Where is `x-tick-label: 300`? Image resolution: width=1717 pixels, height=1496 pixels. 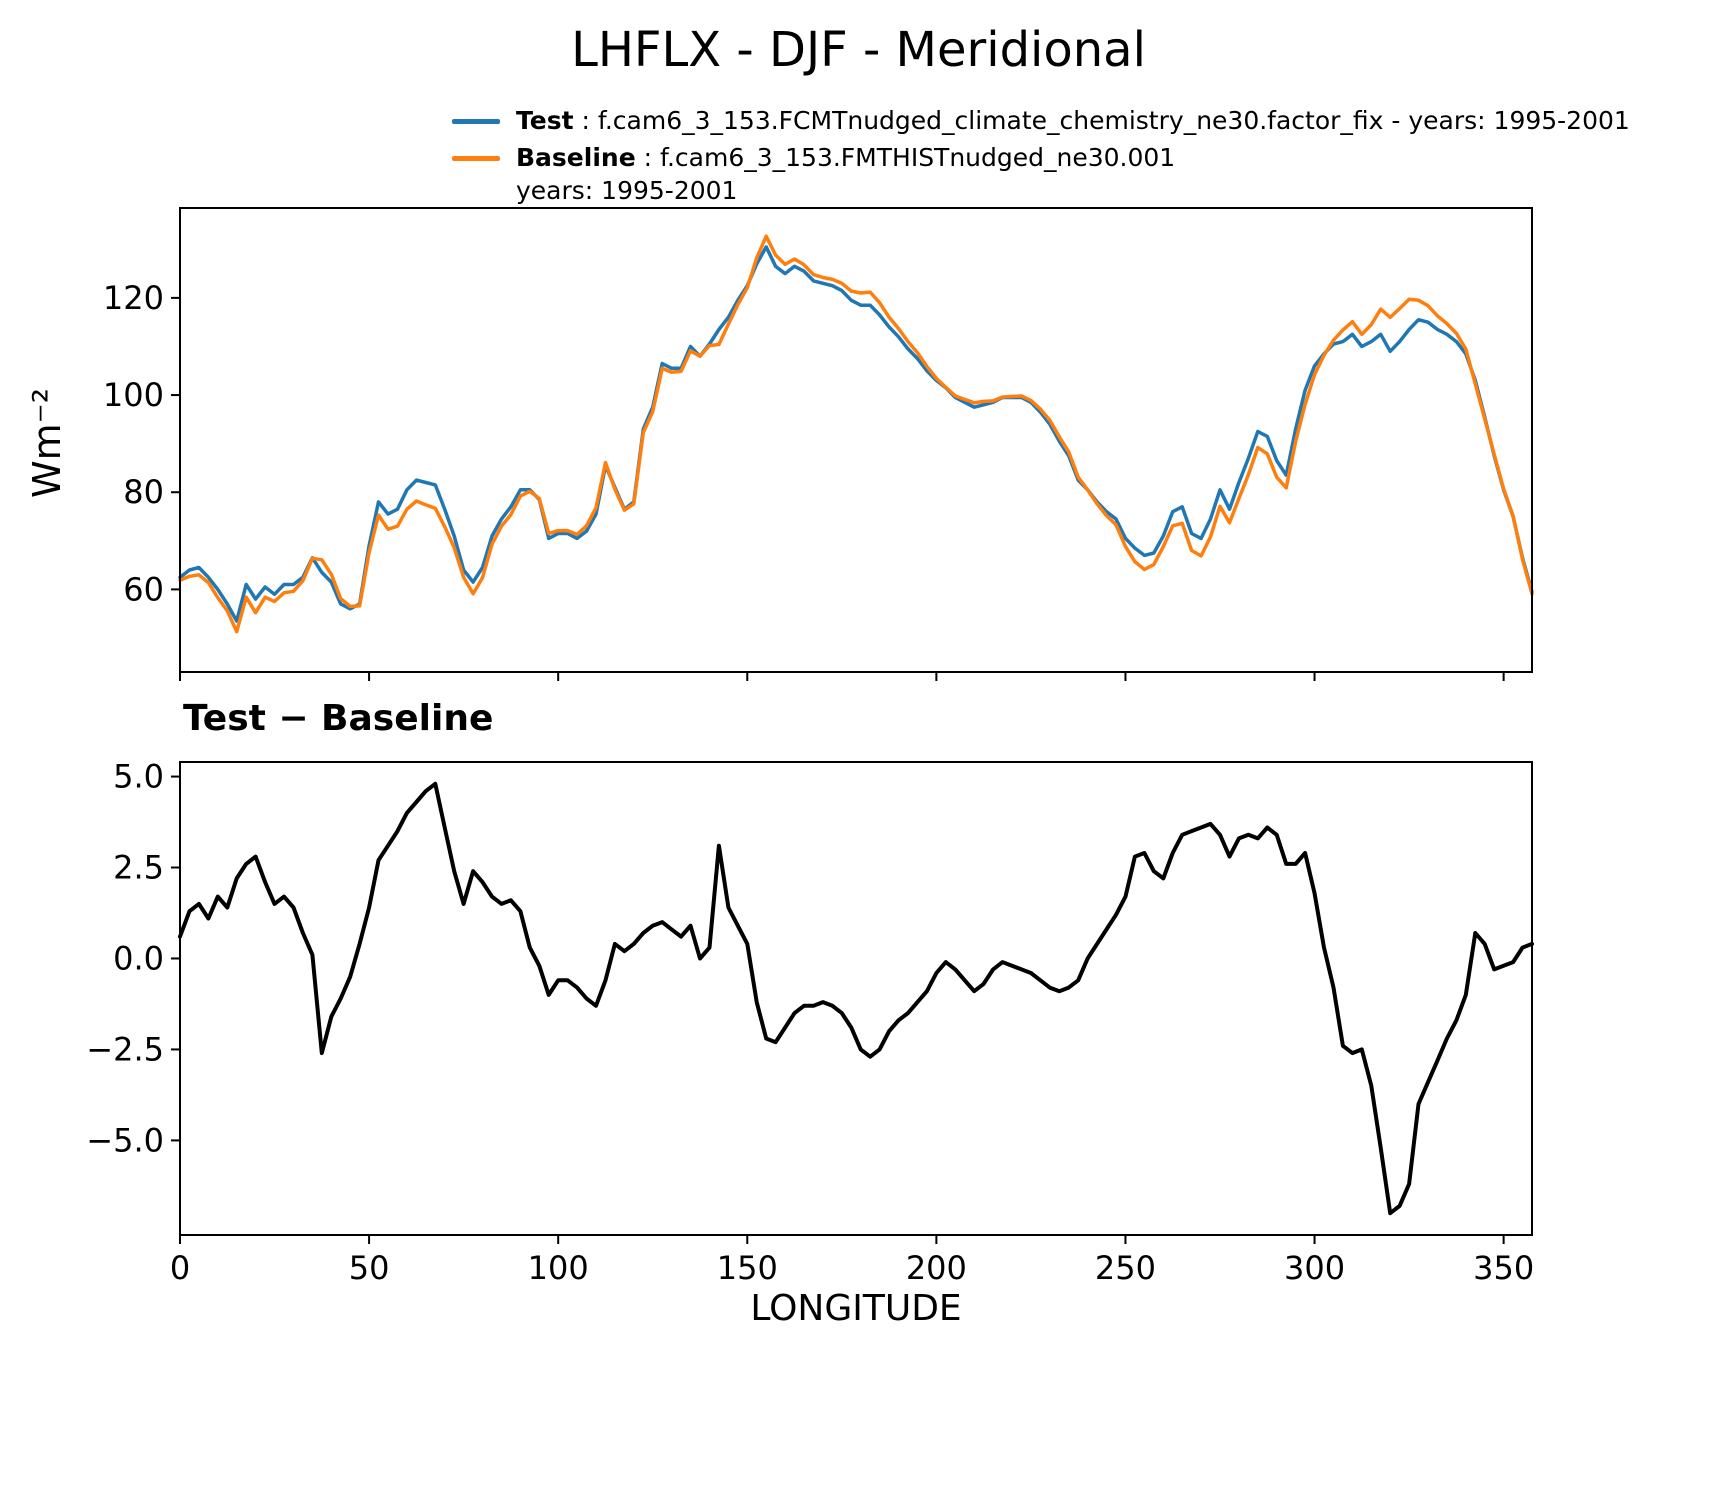
x-tick-label: 300 is located at coordinates (1314, 1268).